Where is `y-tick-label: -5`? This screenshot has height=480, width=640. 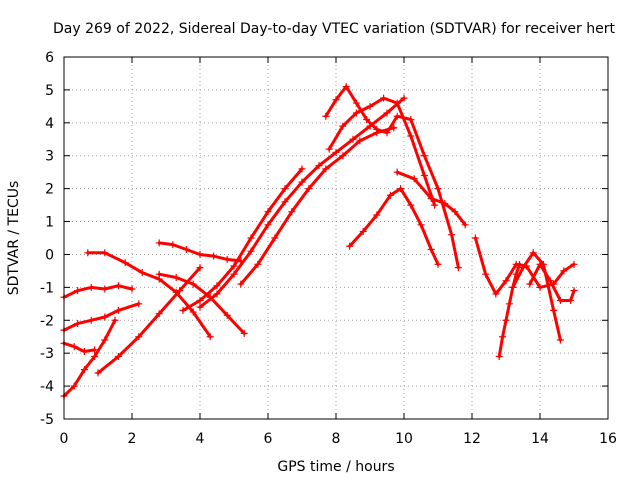
y-tick-label: -5 is located at coordinates (47, 420).